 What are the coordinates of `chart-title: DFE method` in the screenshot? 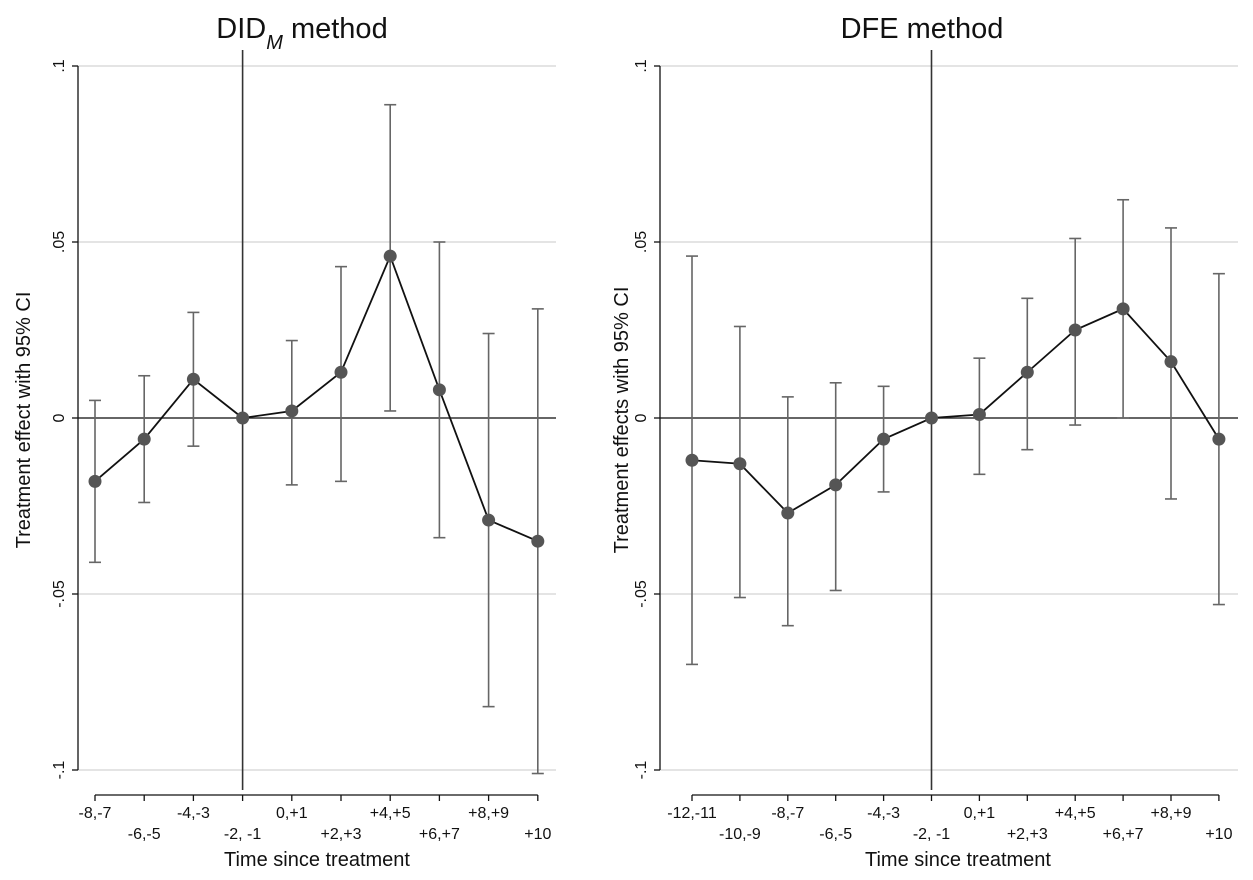 It's located at (922, 29).